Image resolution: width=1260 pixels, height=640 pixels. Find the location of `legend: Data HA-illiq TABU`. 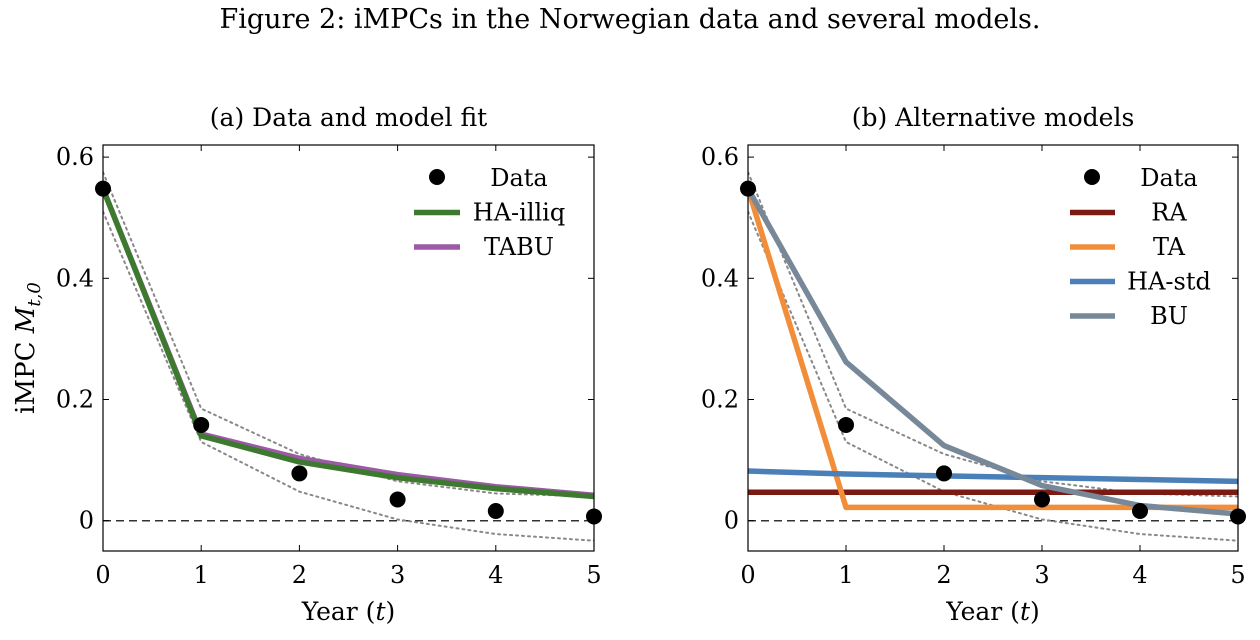

legend: Data HA-illiq TABU is located at coordinates (489, 212).